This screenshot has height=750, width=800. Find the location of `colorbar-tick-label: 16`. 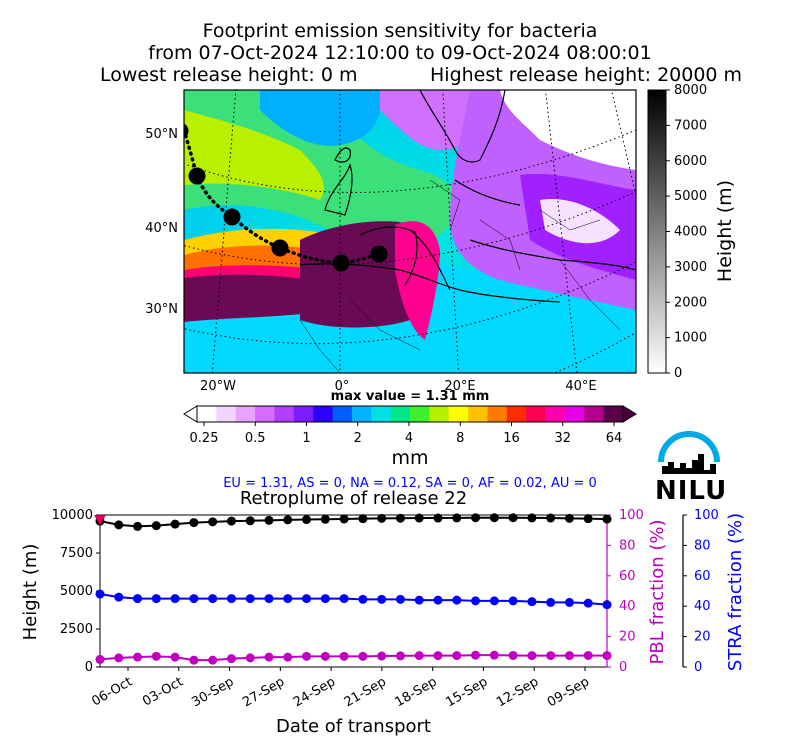

colorbar-tick-label: 16 is located at coordinates (511, 438).